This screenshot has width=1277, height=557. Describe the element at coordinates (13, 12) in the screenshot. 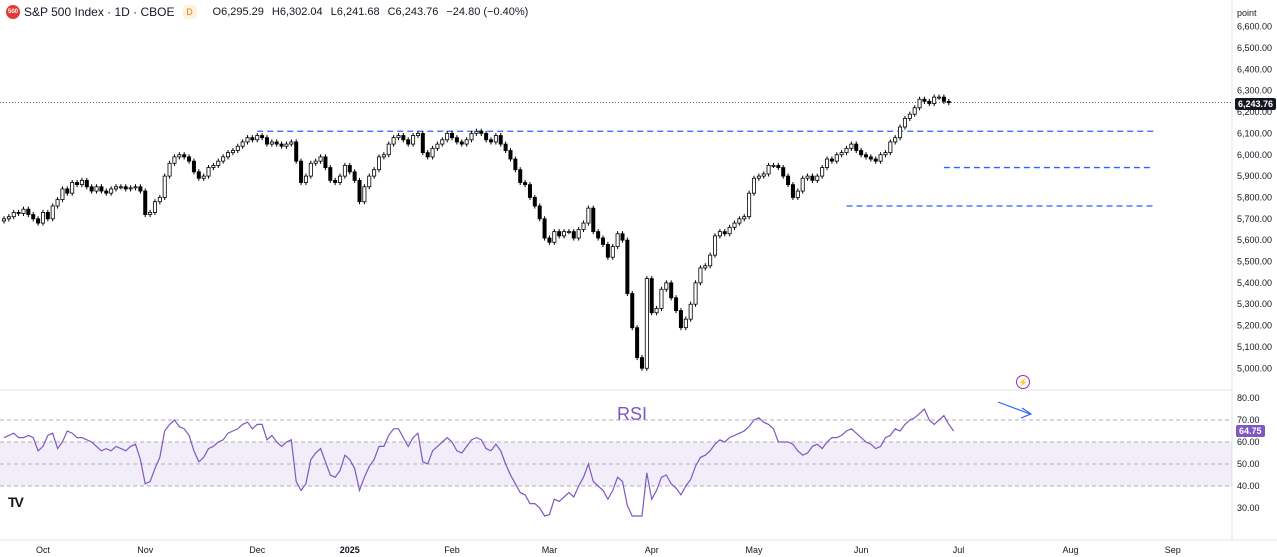

I see `sp500-logo-icon: 500` at that location.